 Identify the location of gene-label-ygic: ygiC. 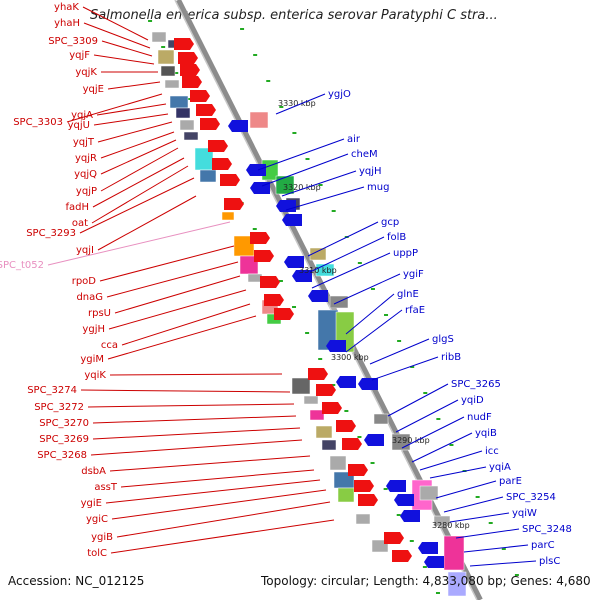
(97, 519).